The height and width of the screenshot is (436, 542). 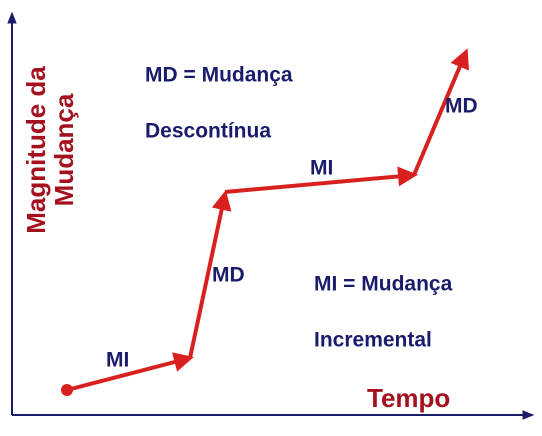 I want to click on y-axis-label: Mudança, so click(x=64, y=149).